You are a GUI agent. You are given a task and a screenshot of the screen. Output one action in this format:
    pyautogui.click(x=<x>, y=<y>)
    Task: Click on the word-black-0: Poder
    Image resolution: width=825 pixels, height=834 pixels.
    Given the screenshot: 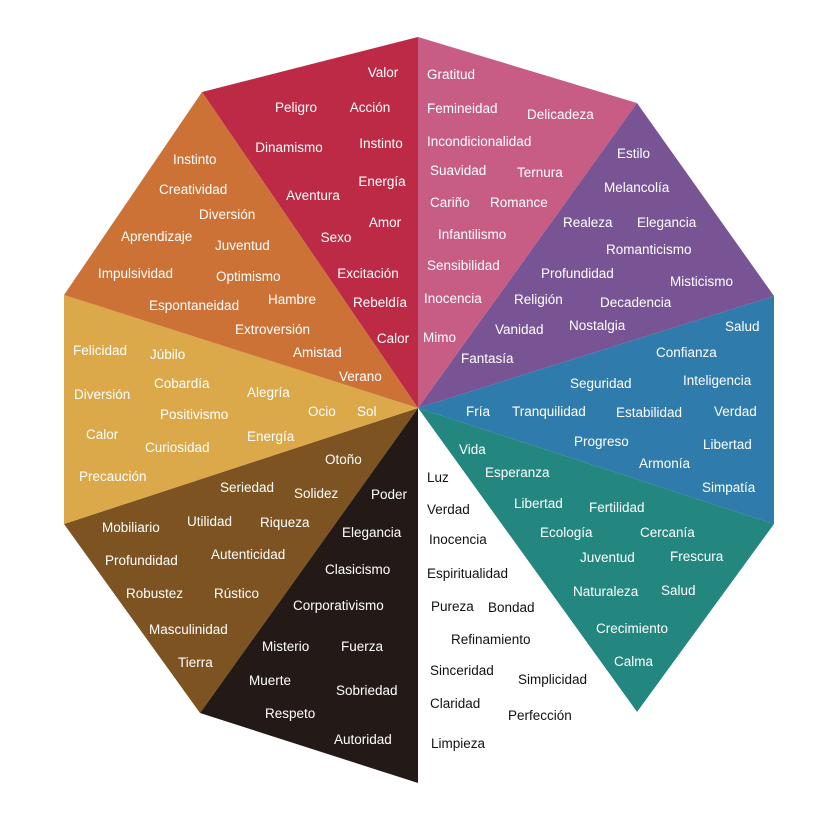 What is the action you would take?
    pyautogui.click(x=389, y=494)
    